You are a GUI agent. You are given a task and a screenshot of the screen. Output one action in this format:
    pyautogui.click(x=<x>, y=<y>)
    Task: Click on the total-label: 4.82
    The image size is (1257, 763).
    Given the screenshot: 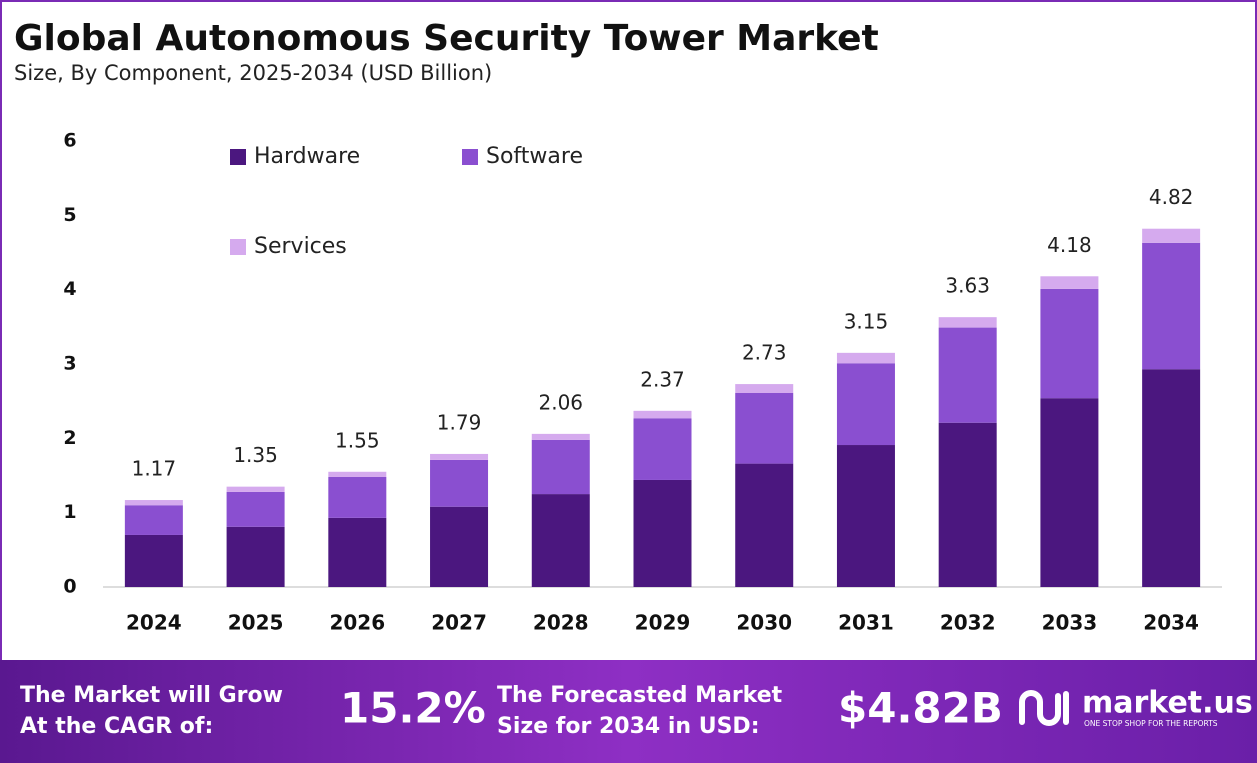 What is the action you would take?
    pyautogui.click(x=1171, y=197)
    